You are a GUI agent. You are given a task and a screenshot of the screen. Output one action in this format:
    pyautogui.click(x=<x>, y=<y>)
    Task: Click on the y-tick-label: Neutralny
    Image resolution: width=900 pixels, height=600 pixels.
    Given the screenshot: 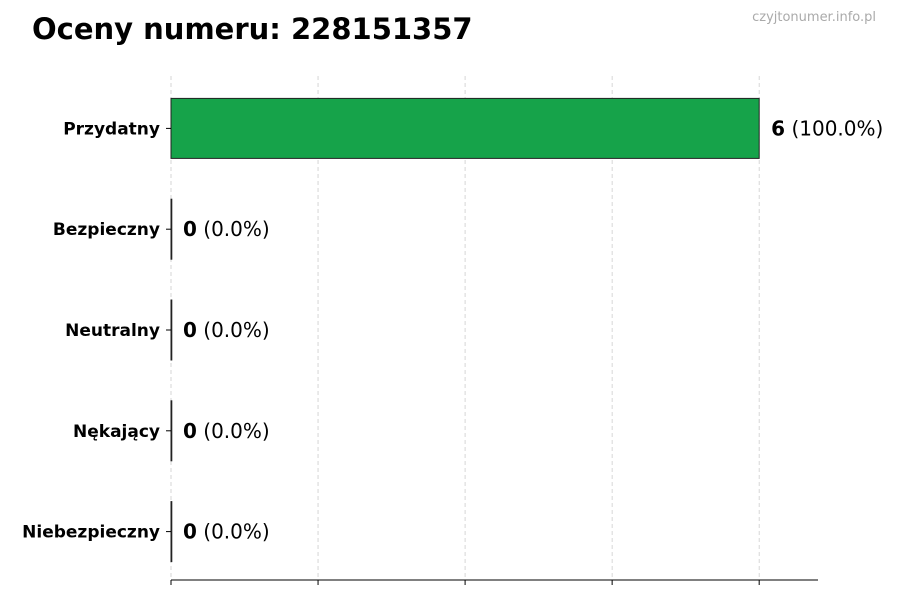 What is the action you would take?
    pyautogui.click(x=112, y=331)
    